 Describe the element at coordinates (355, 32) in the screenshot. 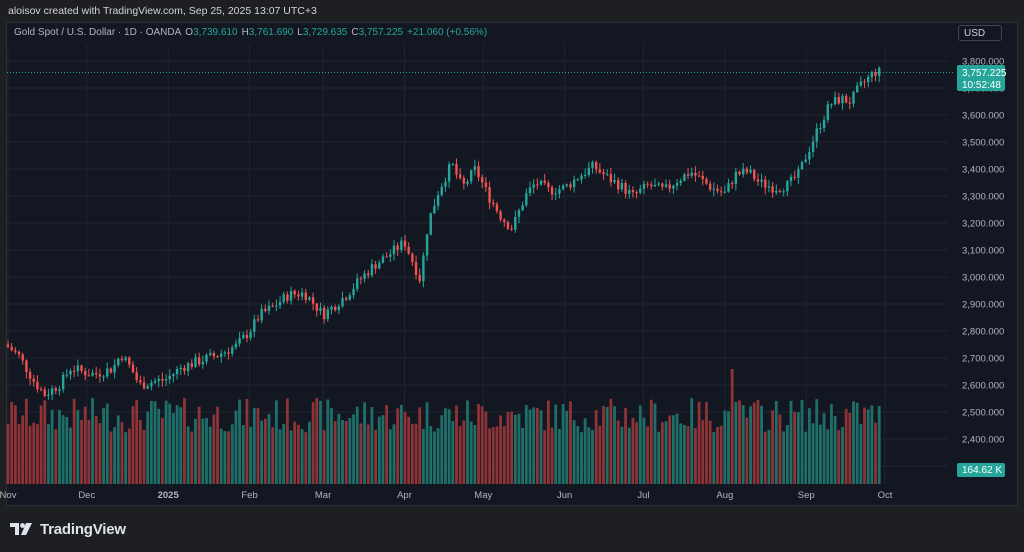

I see `close-label: C` at that location.